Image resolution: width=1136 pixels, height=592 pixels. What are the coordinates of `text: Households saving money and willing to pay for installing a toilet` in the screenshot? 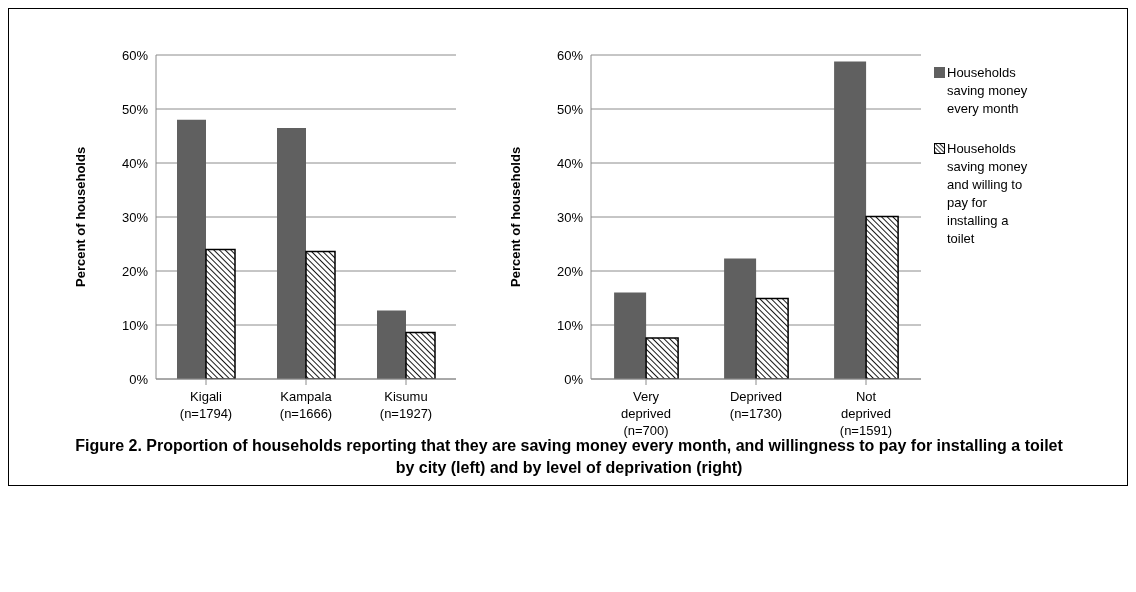 It's located at (988, 194).